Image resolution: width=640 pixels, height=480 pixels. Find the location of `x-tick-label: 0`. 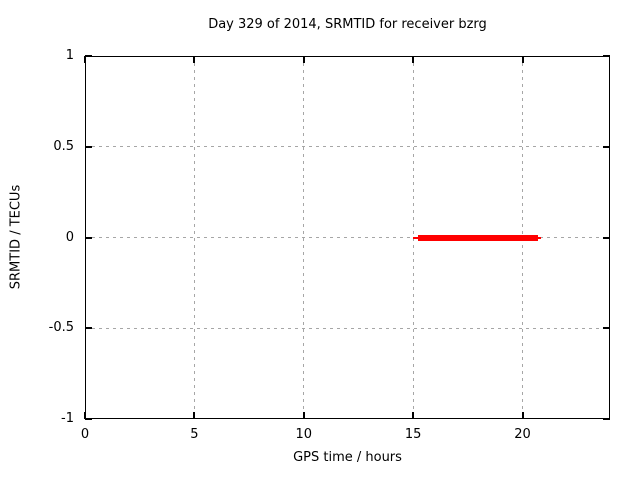

x-tick-label: 0 is located at coordinates (85, 434).